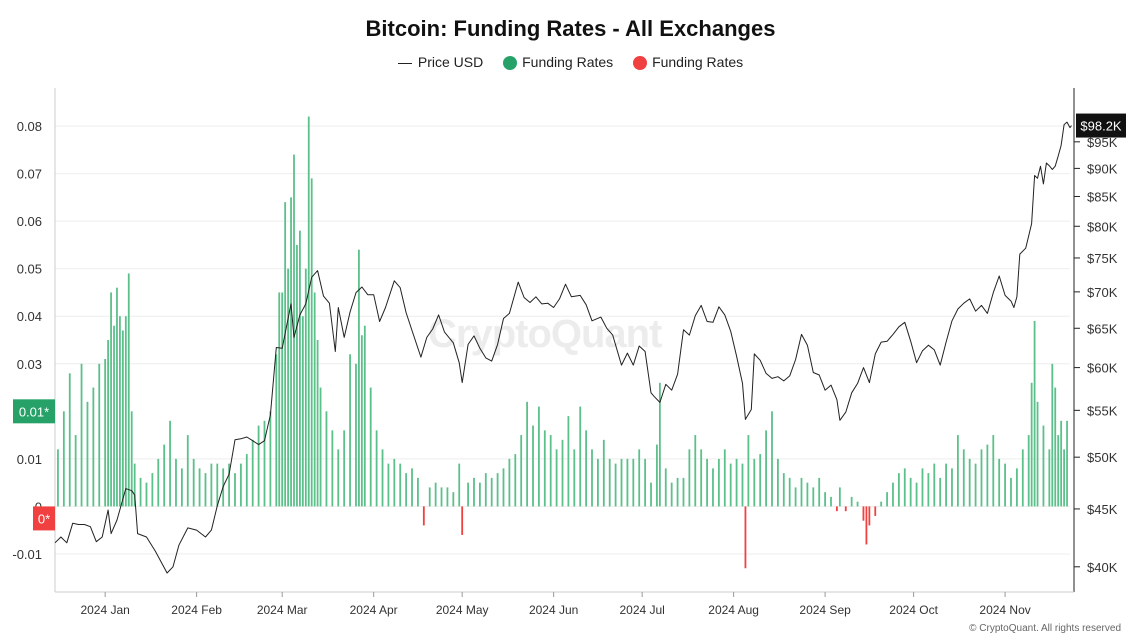 This screenshot has width=1141, height=640. I want to click on chart-legend: Price USD Funding Rates Funding Rates, so click(570, 62).